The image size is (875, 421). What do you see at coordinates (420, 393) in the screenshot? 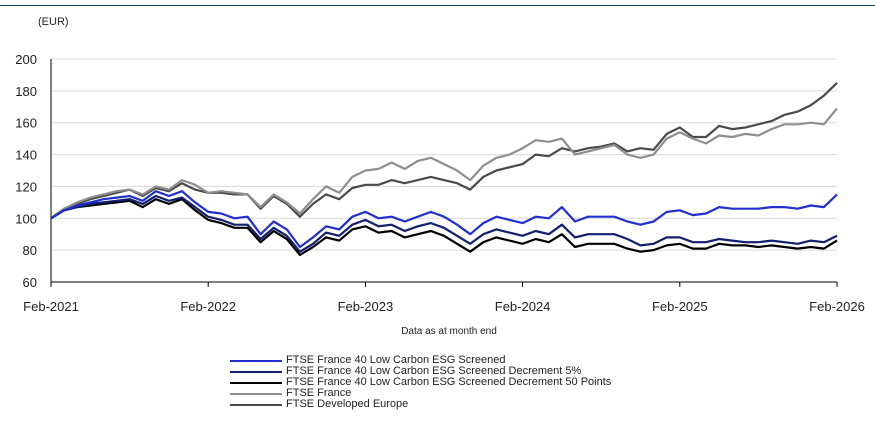
I see `legend-item: FTSE France` at bounding box center [420, 393].